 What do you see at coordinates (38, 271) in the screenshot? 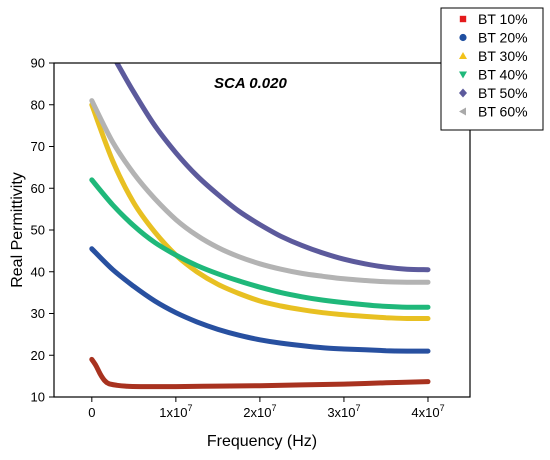
I see `y-tick-label: 40` at bounding box center [38, 271].